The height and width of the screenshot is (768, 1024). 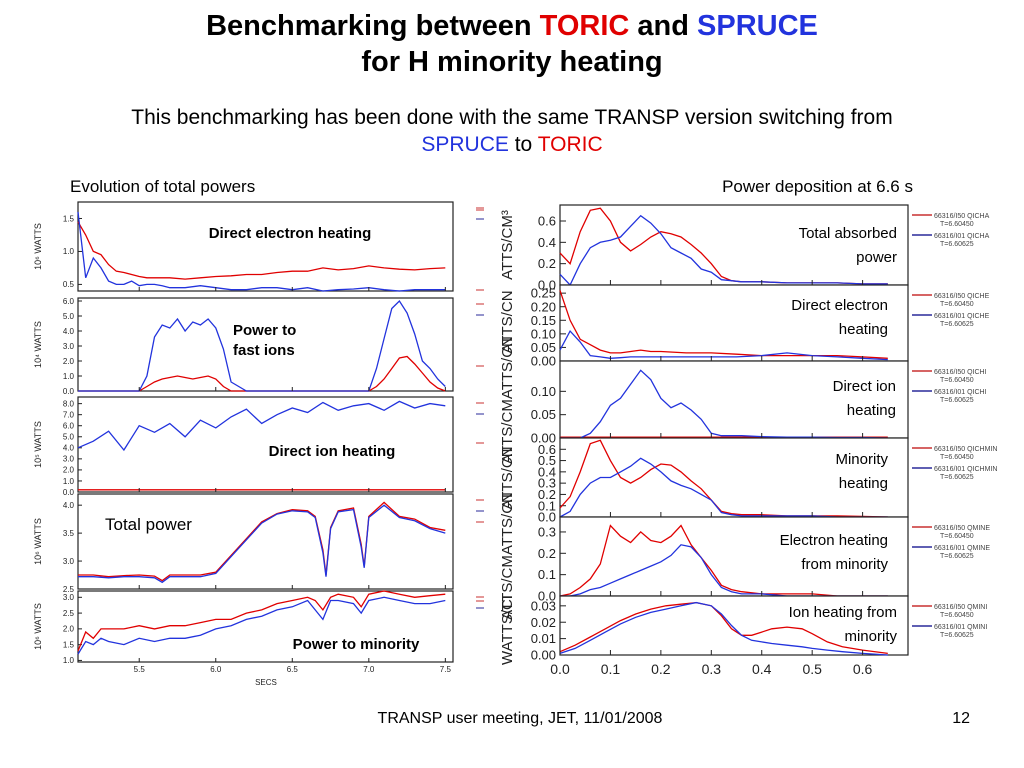 What do you see at coordinates (960, 607) in the screenshot?
I see `legend-label: 66316/I50 QMINI` at bounding box center [960, 607].